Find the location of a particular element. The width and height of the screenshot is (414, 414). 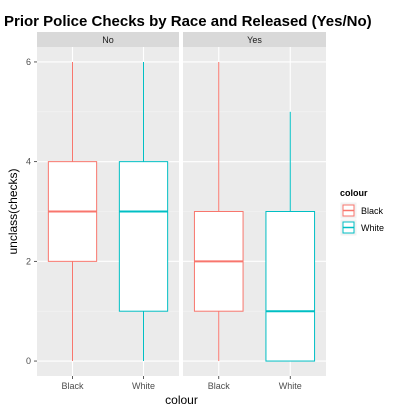

facet-label-no: No is located at coordinates (108, 40).